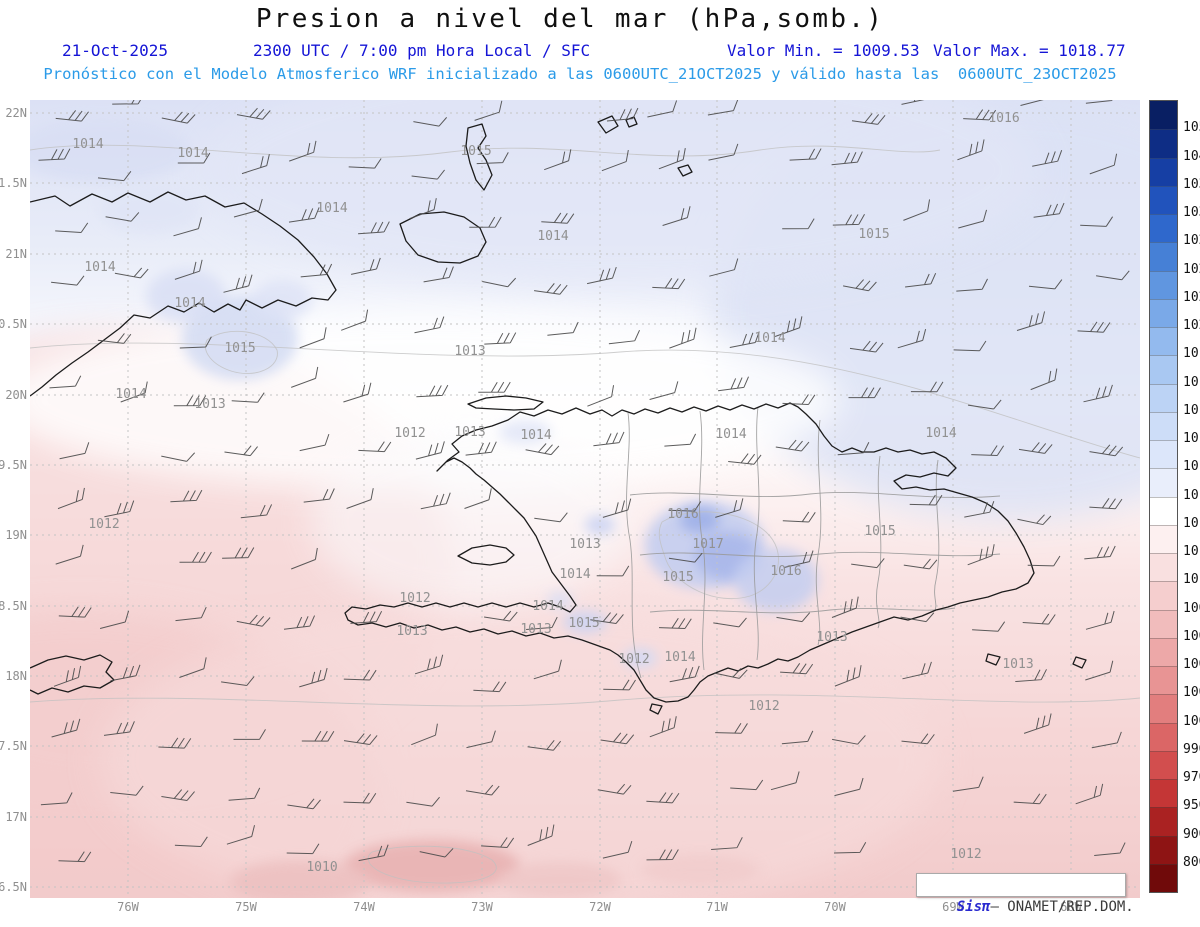 This screenshot has width=1200, height=927. What do you see at coordinates (1029, 50) in the screenshot?
I see `valor-max: Valor Max. = 1018.77` at bounding box center [1029, 50].